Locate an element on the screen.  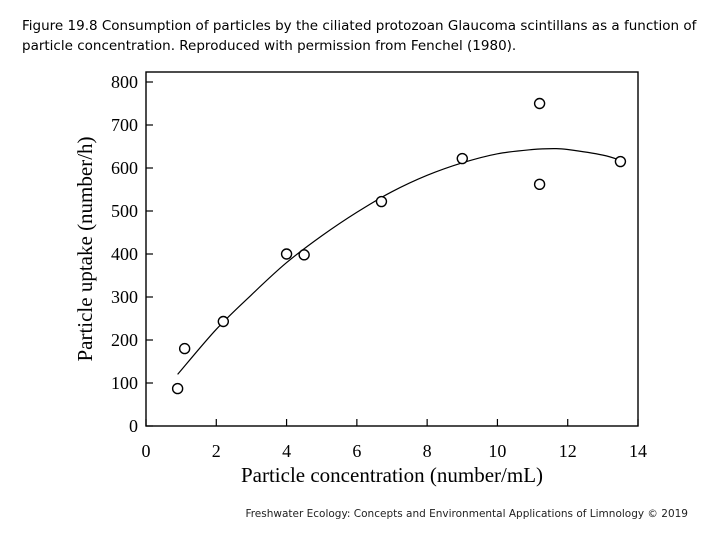
x-tick-label: 8 is located at coordinates (427, 451).